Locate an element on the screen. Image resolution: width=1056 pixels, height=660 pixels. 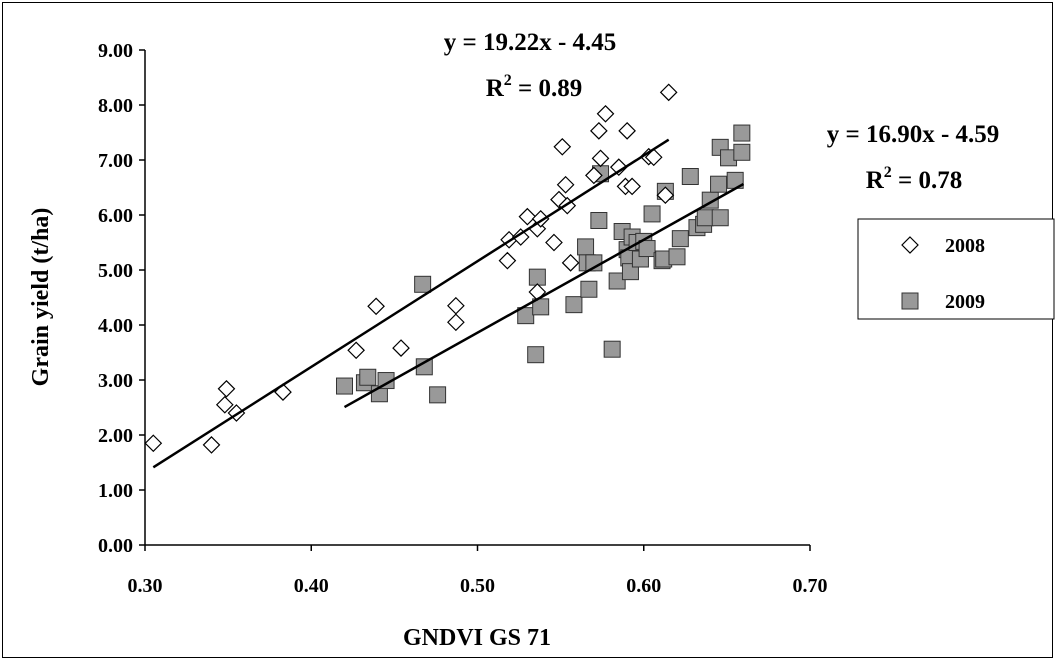
x-tick-label: 0.60 is located at coordinates (643, 586).